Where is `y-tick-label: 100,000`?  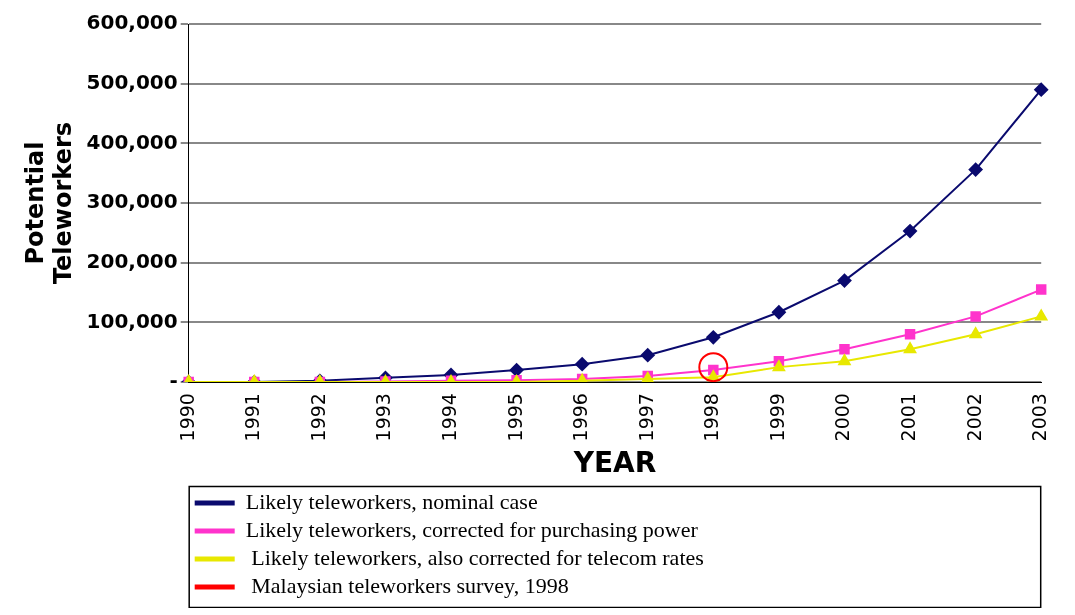 y-tick-label: 100,000 is located at coordinates (132, 320).